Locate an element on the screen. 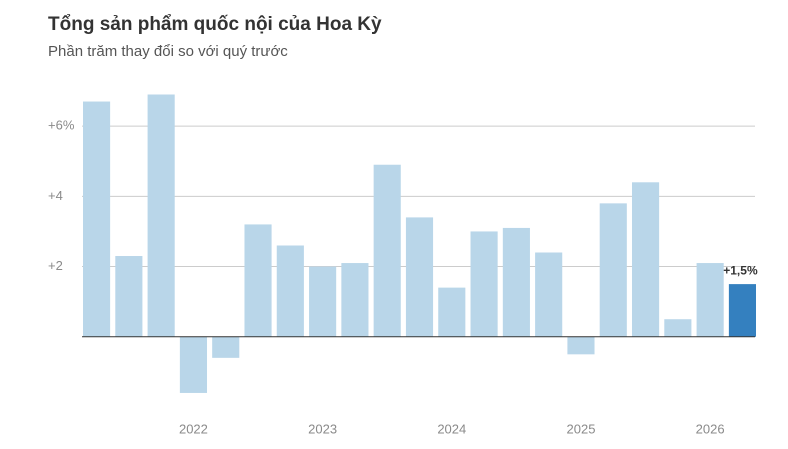 Image resolution: width=788 pixels, height=449 pixels. chart-title: Tổng sản phẩm quốc nội của Hoa Kỳ is located at coordinates (215, 24).